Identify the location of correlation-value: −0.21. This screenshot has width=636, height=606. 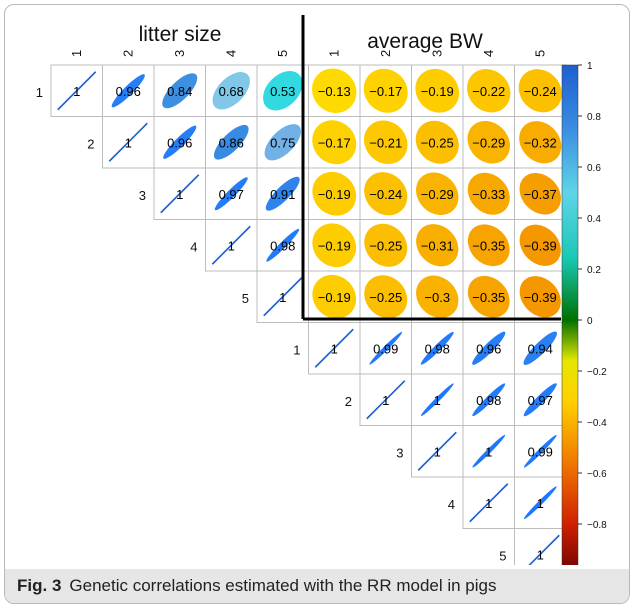
(385, 142).